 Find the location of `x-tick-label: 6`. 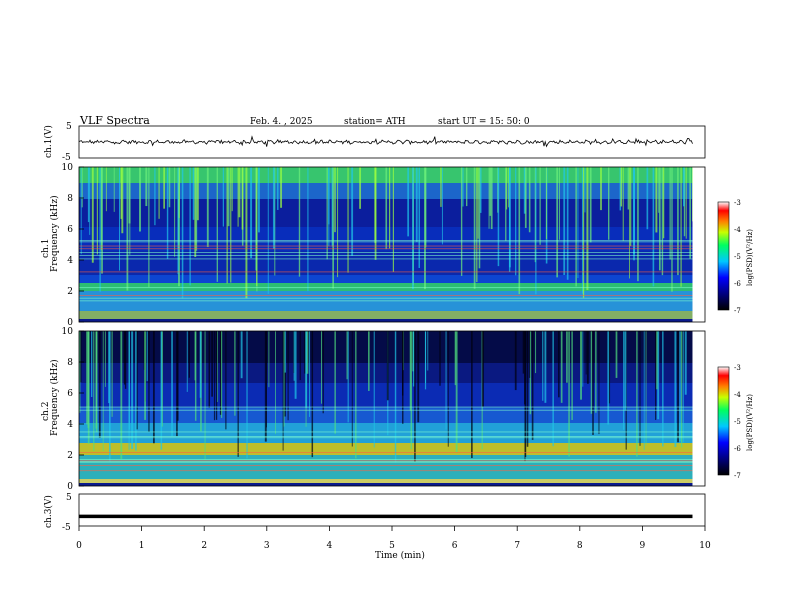

x-tick-label: 6 is located at coordinates (455, 546).